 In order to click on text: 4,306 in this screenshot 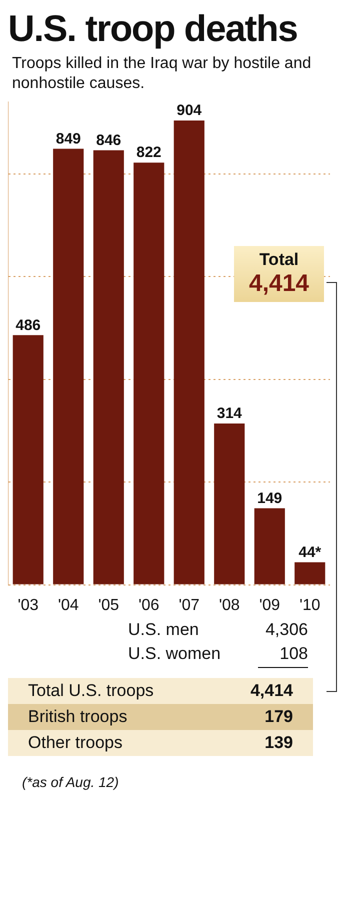, I will do `click(286, 630)`.